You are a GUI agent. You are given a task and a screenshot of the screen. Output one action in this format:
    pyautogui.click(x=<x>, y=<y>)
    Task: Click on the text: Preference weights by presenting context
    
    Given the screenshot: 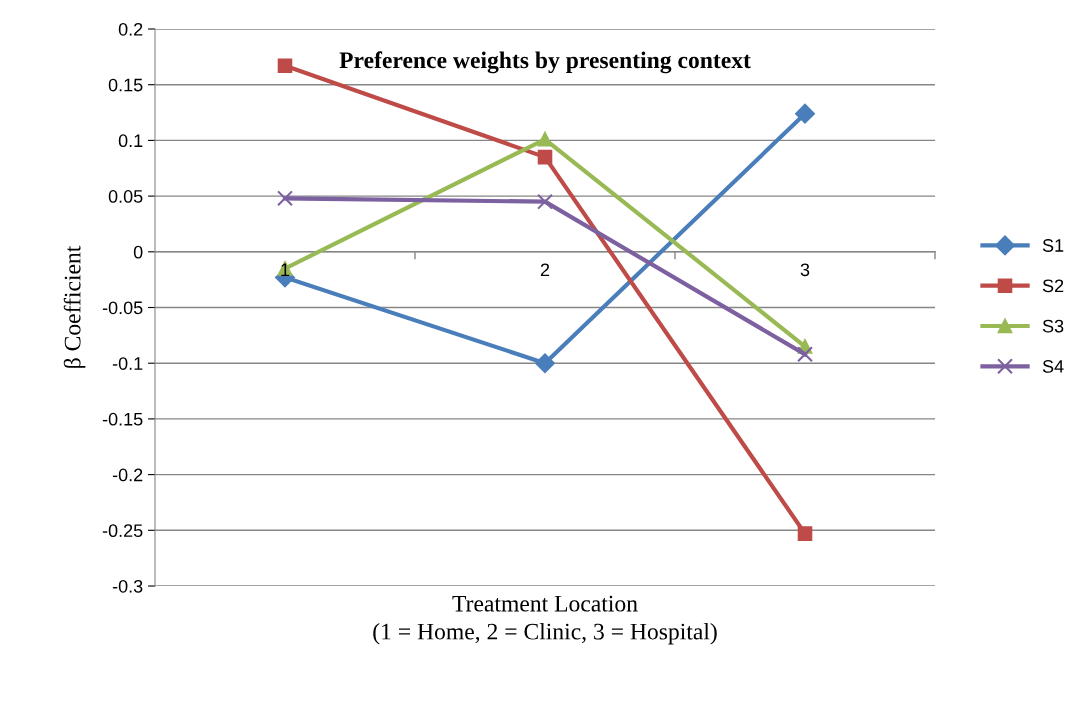 What is the action you would take?
    pyautogui.click(x=545, y=62)
    